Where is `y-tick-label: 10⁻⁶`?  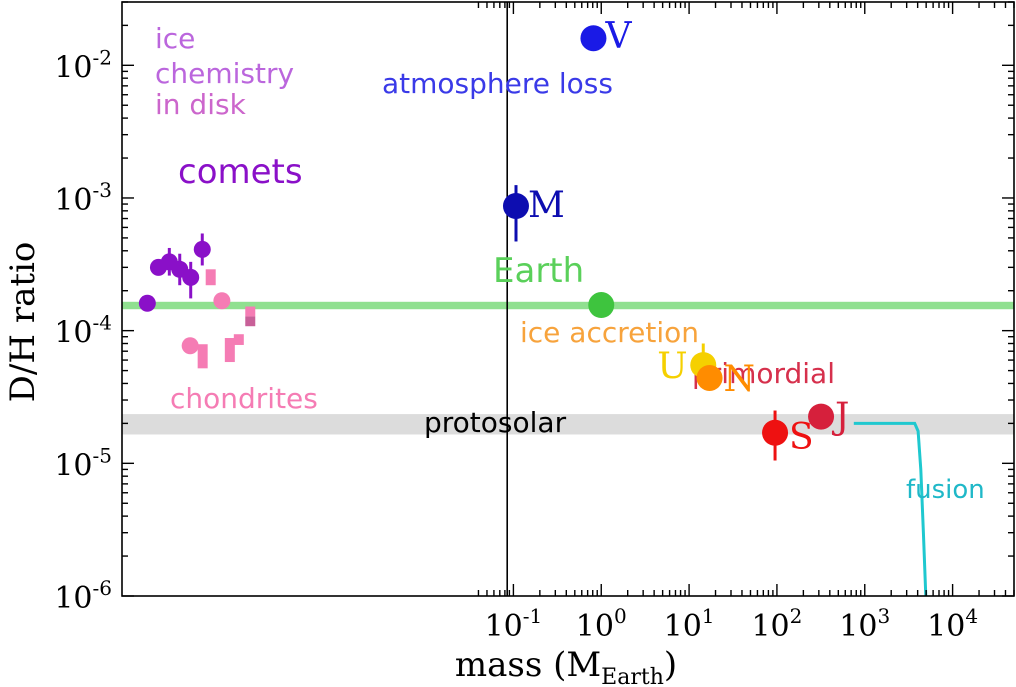
y-tick-label: 10⁻⁶ is located at coordinates (83, 596).